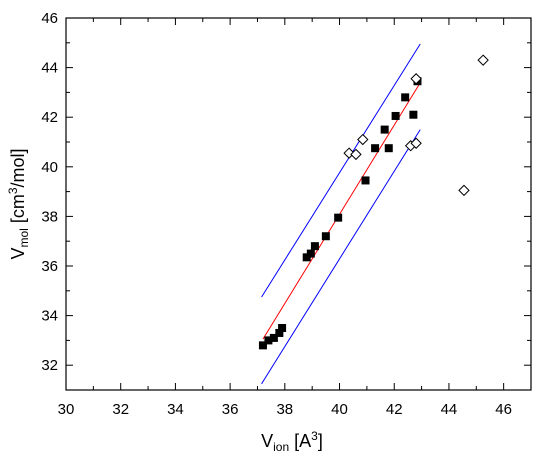 This screenshot has height=460, width=550. What do you see at coordinates (49, 365) in the screenshot?
I see `y-tick-label: 32` at bounding box center [49, 365].